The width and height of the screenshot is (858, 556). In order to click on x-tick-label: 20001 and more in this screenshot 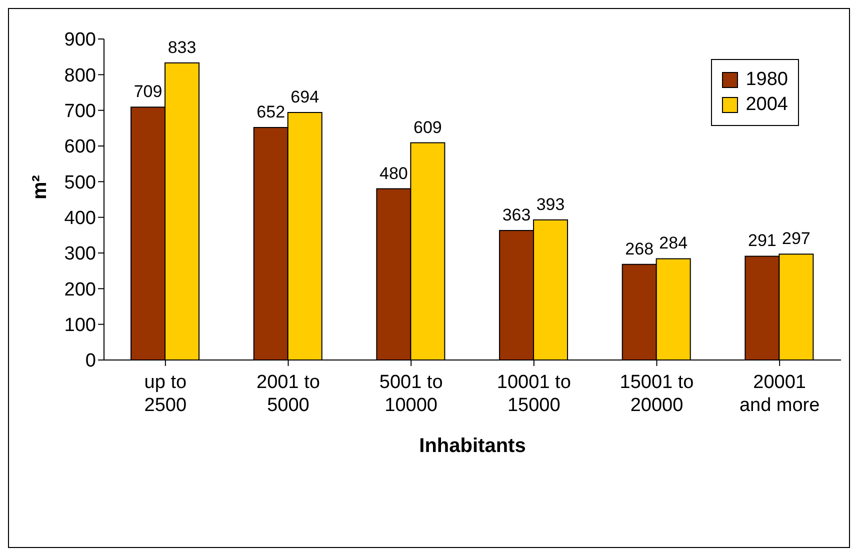, I will do `click(779, 394)`.